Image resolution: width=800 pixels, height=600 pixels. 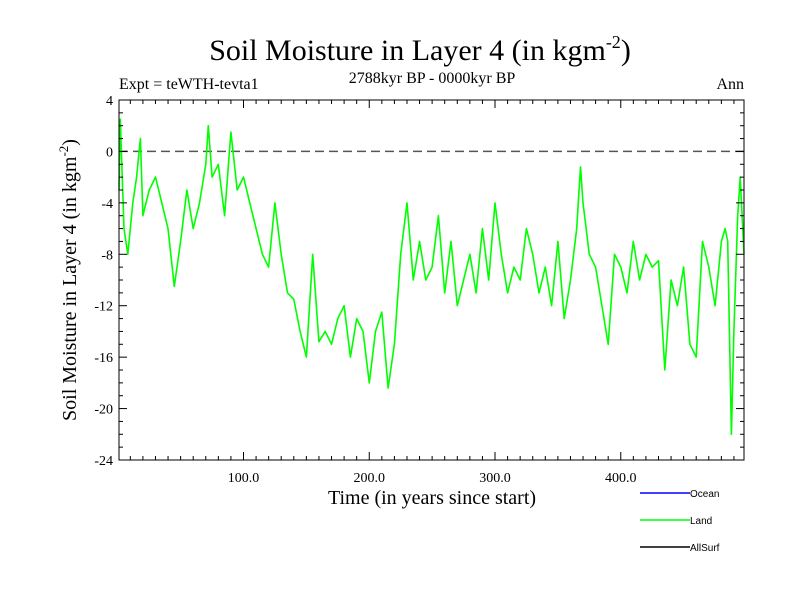 What do you see at coordinates (432, 78) in the screenshot?
I see `time-range-label: 2788kyr BP - 0000kyr BP` at bounding box center [432, 78].